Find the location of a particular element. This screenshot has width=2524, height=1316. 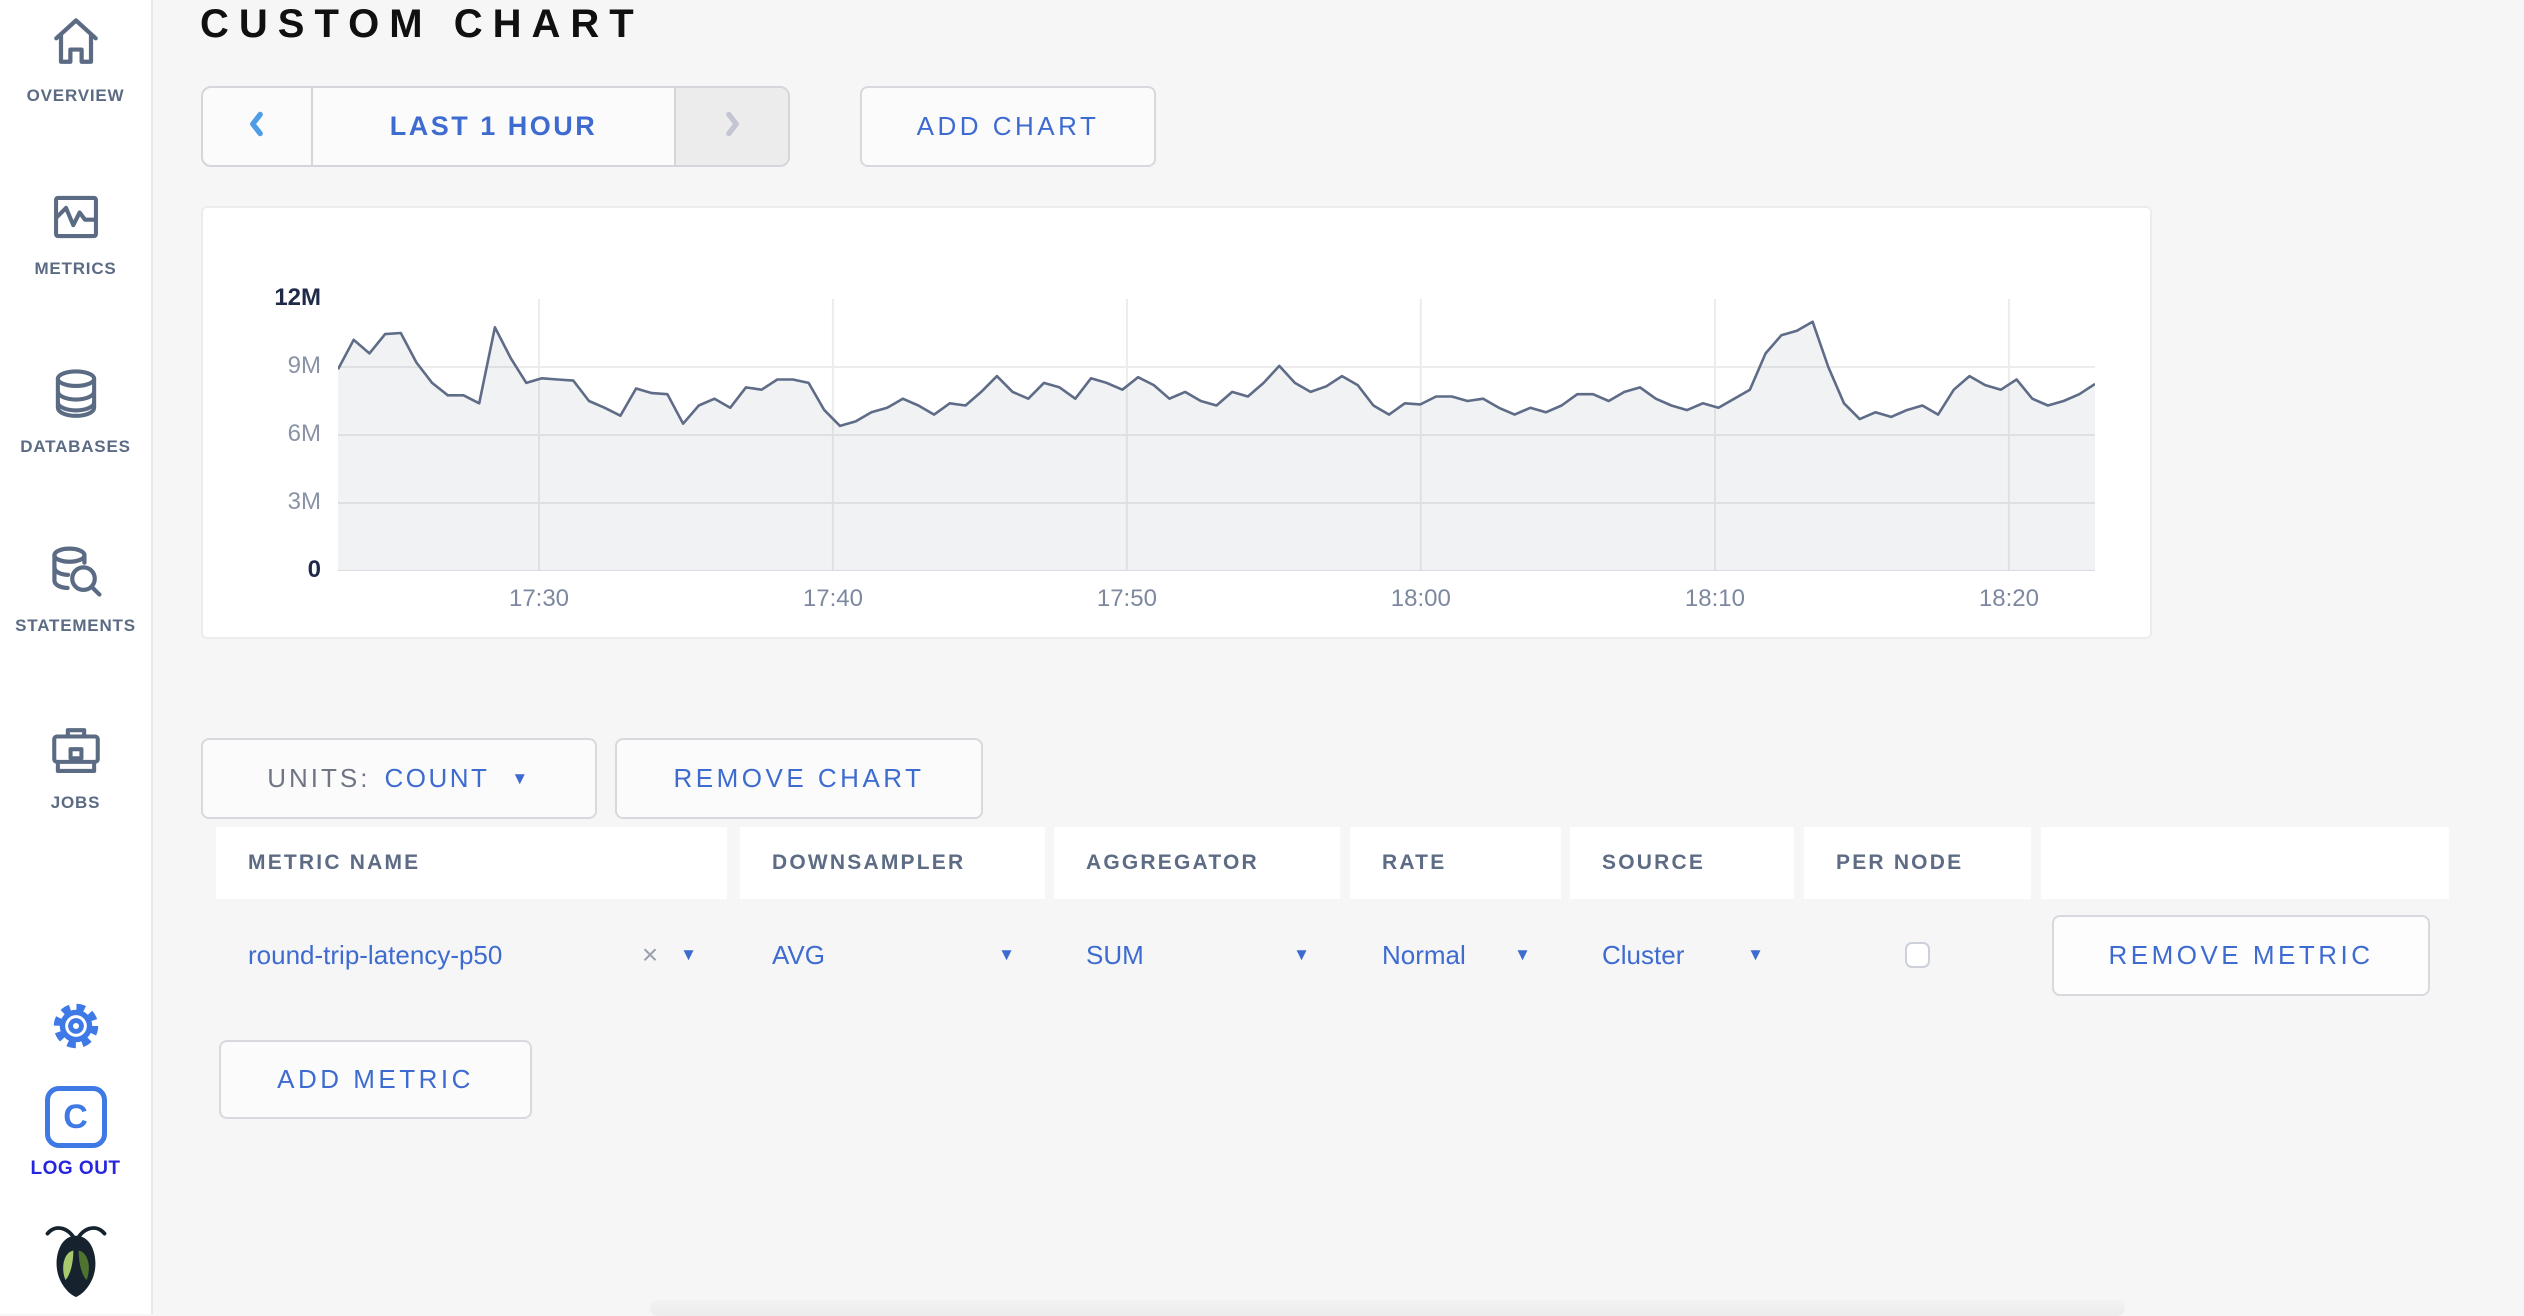

x-axis-tick-label: 17:30 is located at coordinates (539, 598).